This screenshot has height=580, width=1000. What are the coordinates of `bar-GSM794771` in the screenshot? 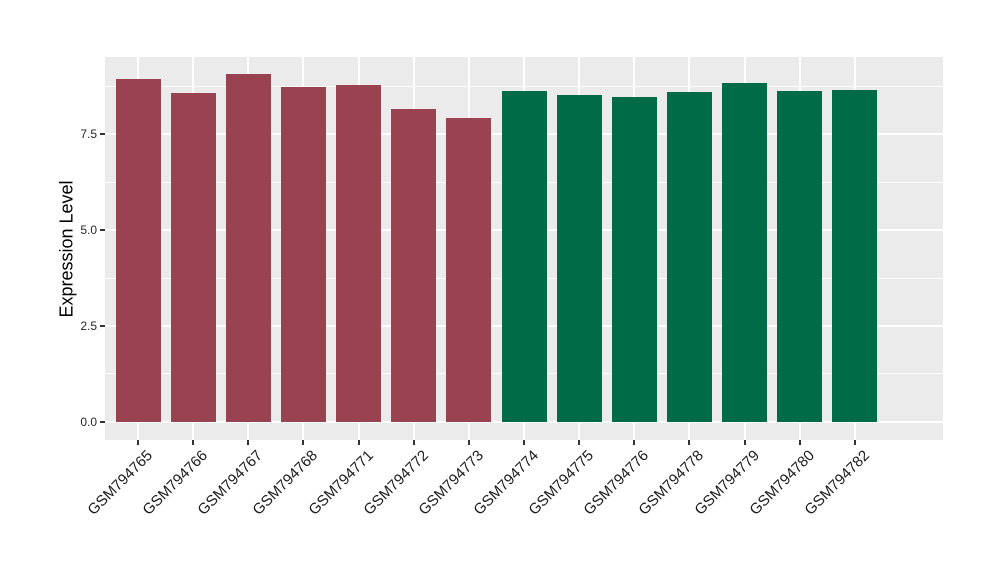 It's located at (359, 253).